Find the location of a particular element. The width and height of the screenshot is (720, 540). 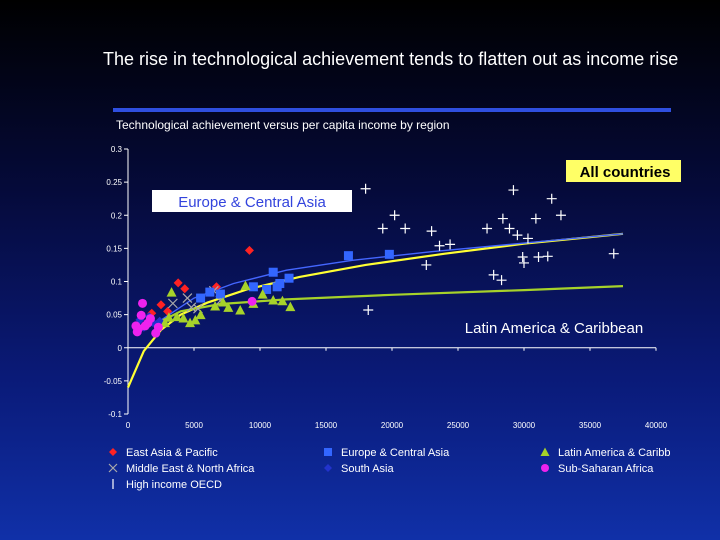

legend-item: Europe & Central Asia is located at coordinates (387, 453).